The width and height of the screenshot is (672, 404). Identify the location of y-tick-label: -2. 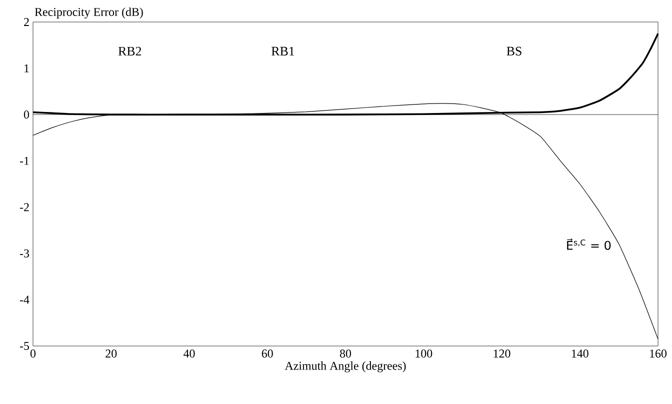
(24, 207).